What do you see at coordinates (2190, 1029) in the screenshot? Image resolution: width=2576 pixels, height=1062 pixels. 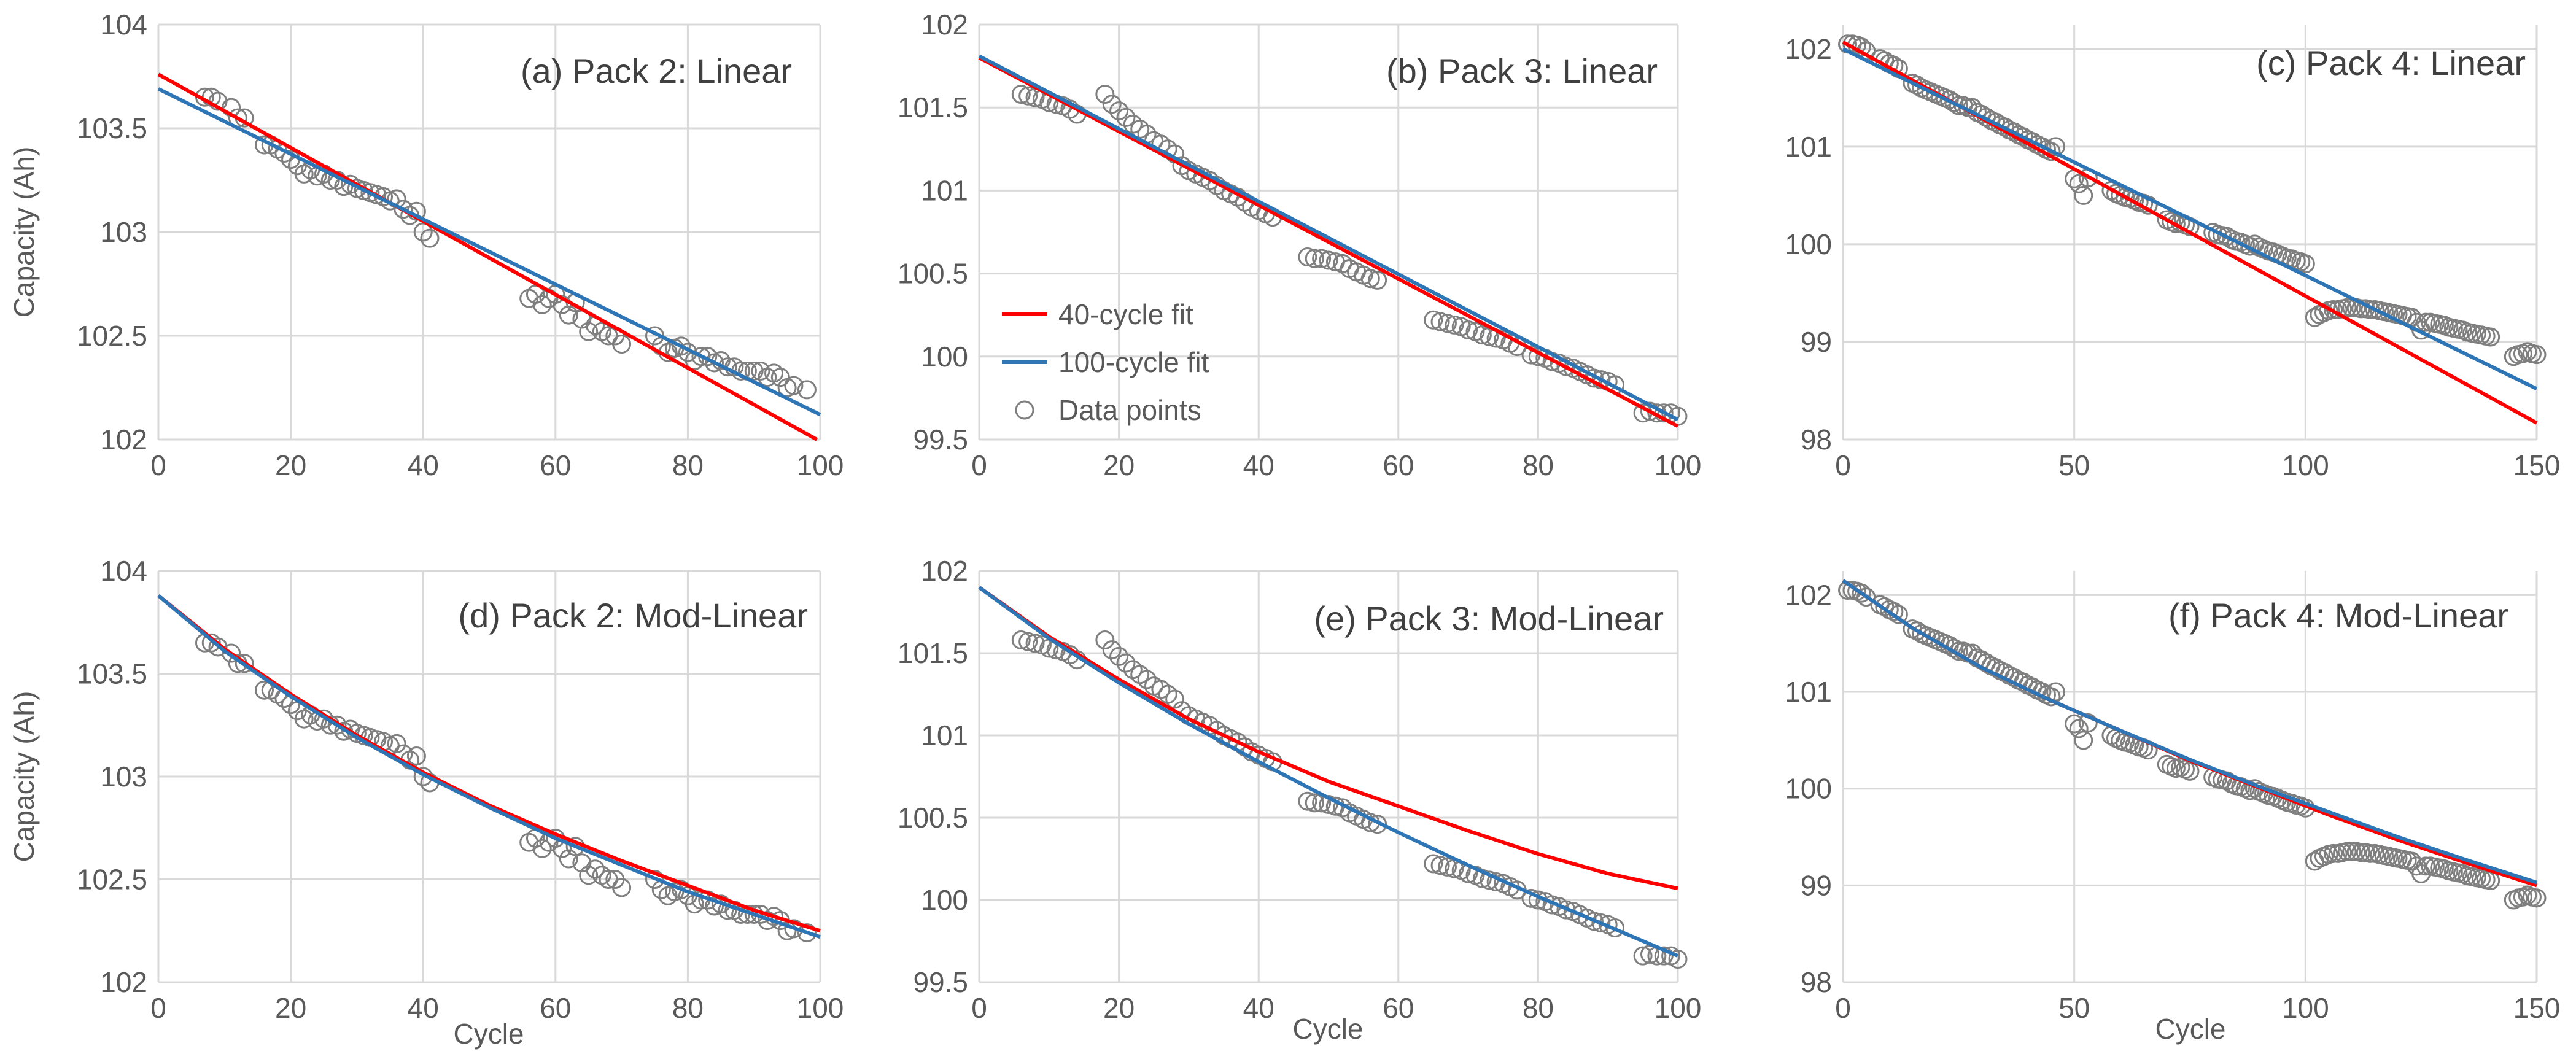 I see `x-axis-title: Cycle` at bounding box center [2190, 1029].